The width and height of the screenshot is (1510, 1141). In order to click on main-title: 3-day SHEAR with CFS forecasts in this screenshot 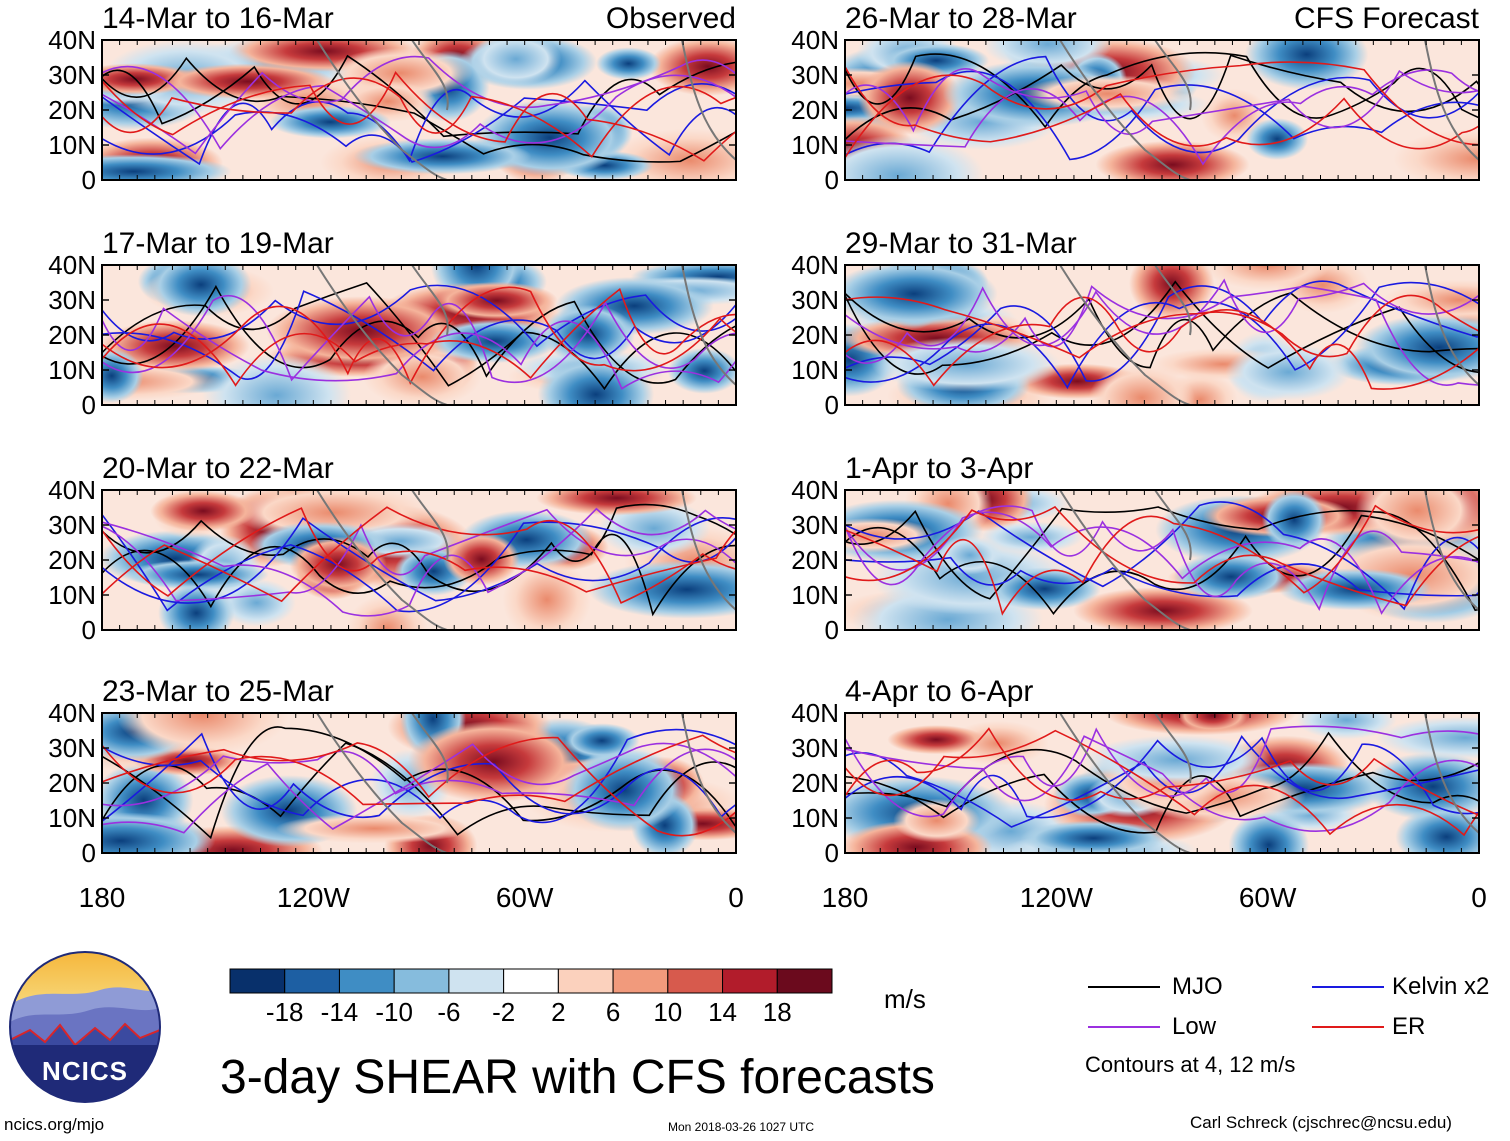, I will do `click(577, 1077)`.